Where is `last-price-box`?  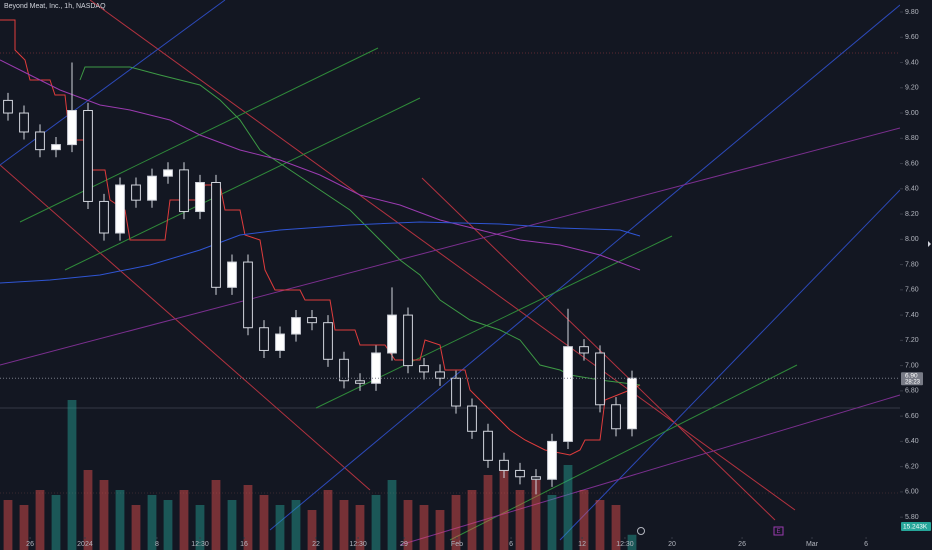
last-price-box is located at coordinates (912, 379).